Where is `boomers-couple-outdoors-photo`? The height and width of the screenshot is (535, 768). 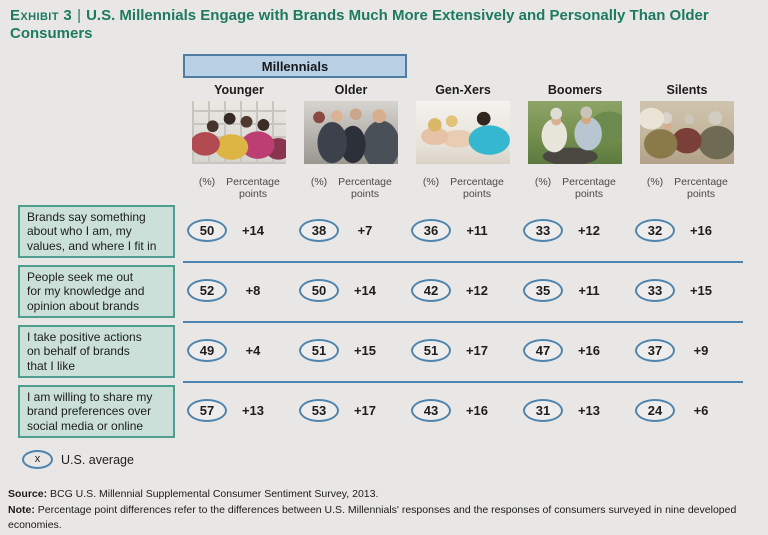
boomers-couple-outdoors-photo is located at coordinates (575, 132).